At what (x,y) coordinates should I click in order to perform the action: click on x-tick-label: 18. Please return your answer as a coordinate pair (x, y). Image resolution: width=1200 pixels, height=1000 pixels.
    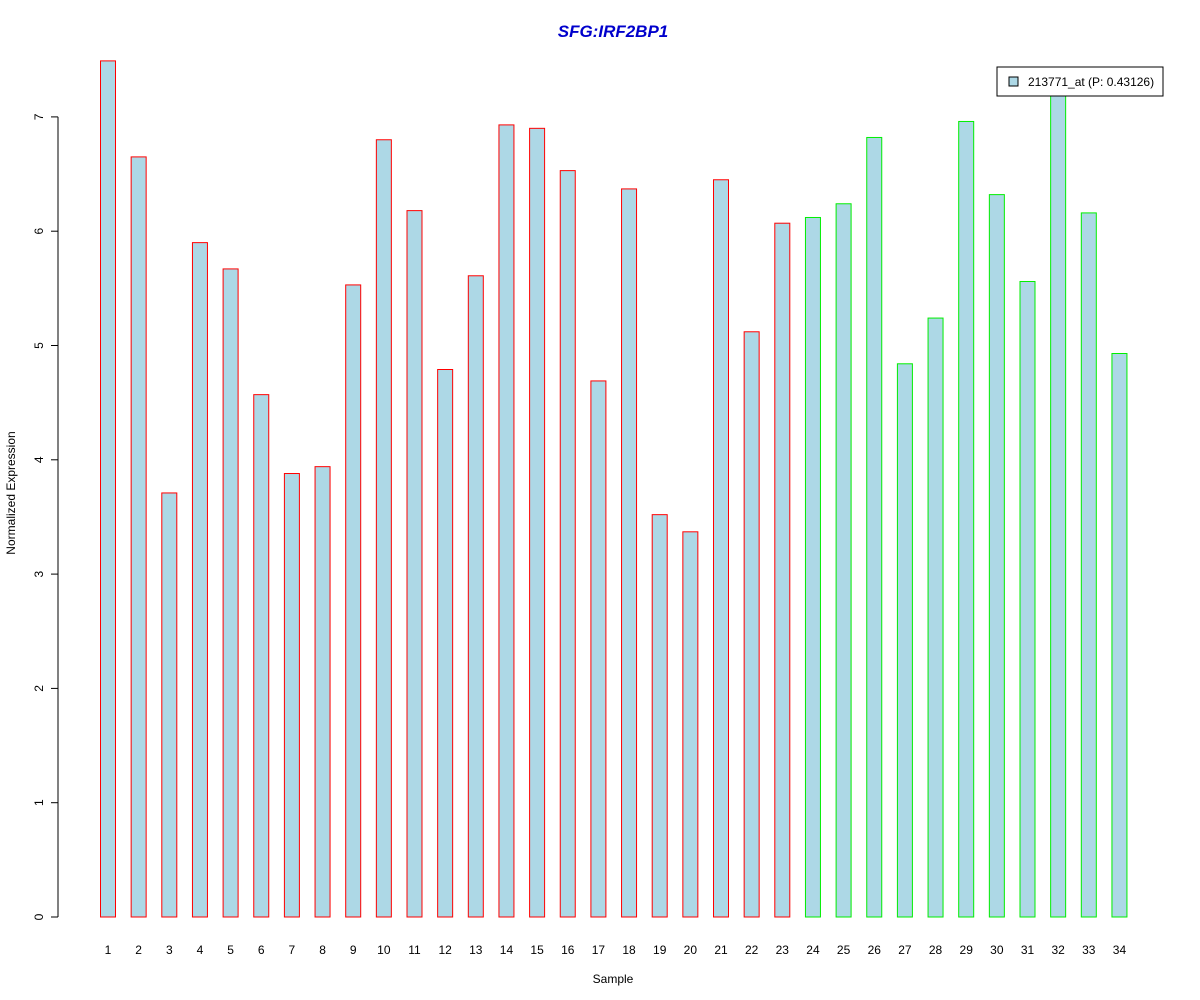
    Looking at the image, I should click on (629, 950).